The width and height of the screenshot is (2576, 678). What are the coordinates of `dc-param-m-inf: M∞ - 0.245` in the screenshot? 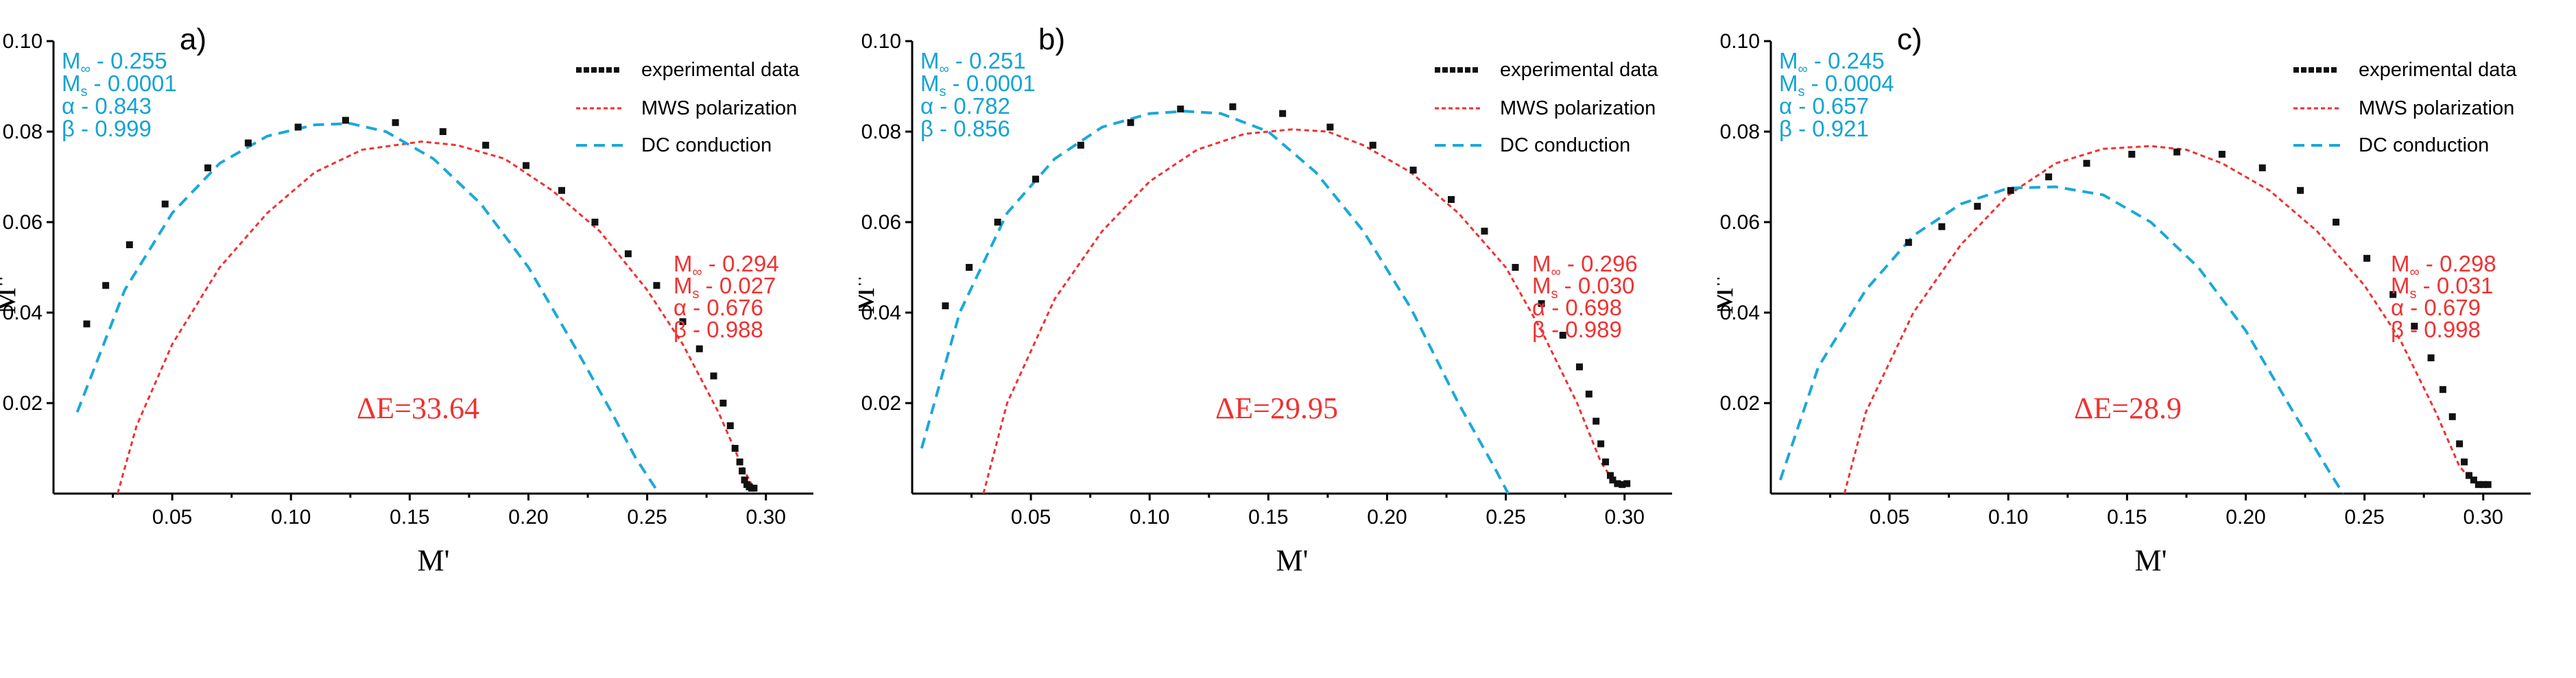 It's located at (1832, 63).